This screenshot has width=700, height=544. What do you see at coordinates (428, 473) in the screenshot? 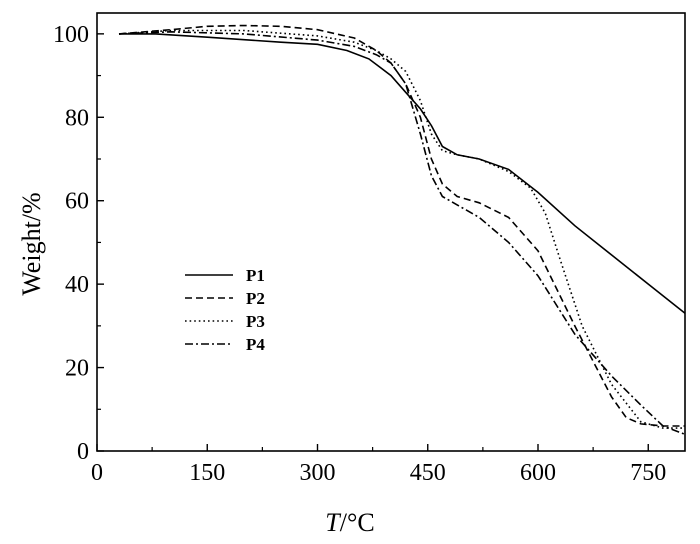
I see `x-tick-label: 450` at bounding box center [428, 473].